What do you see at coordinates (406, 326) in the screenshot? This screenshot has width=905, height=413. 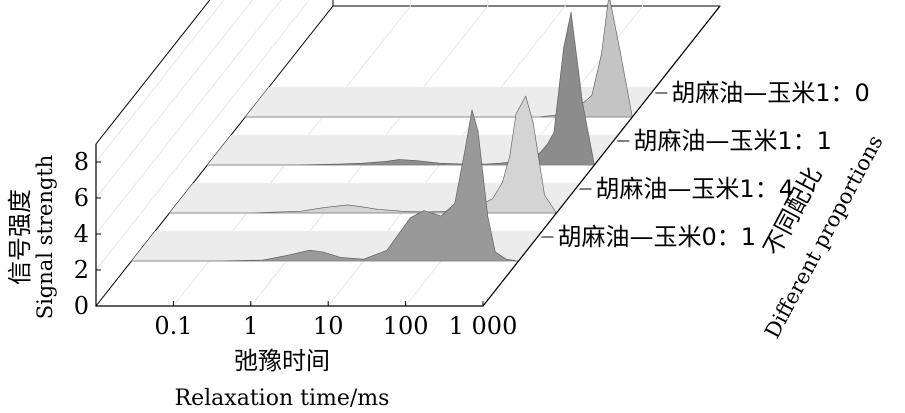 I see `x-tick-label: 100` at bounding box center [406, 326].